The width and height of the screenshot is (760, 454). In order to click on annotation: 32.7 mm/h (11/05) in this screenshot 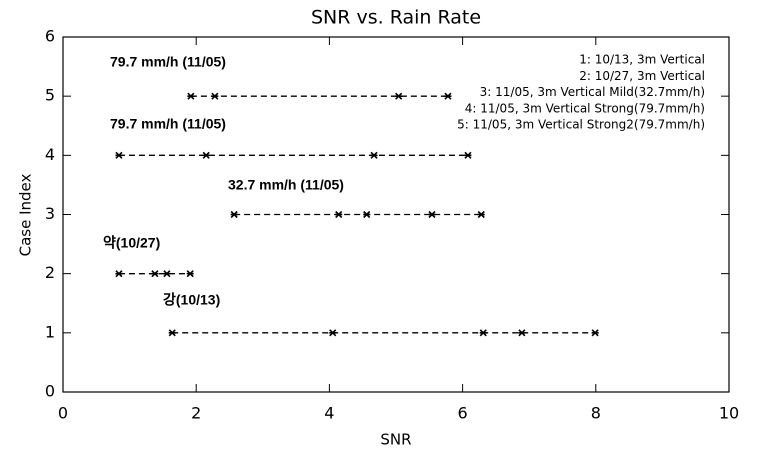, I will do `click(286, 185)`.